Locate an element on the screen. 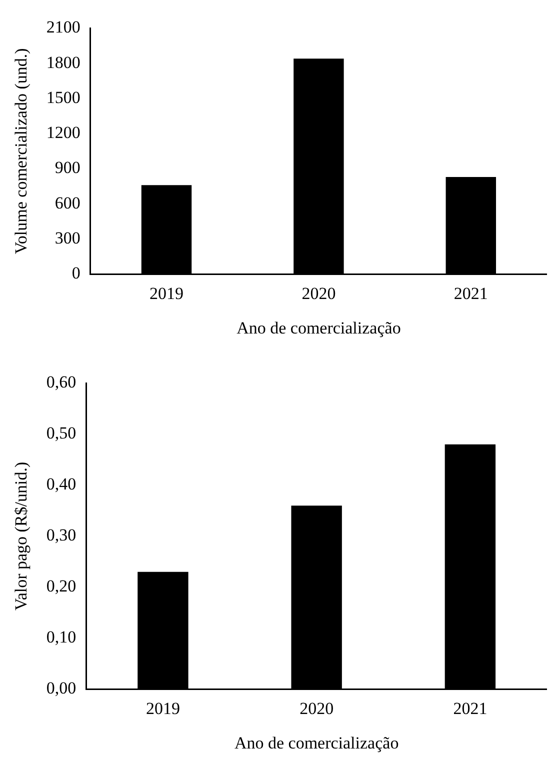 The width and height of the screenshot is (555, 777). y-tick-label: 0,40 is located at coordinates (61, 484).